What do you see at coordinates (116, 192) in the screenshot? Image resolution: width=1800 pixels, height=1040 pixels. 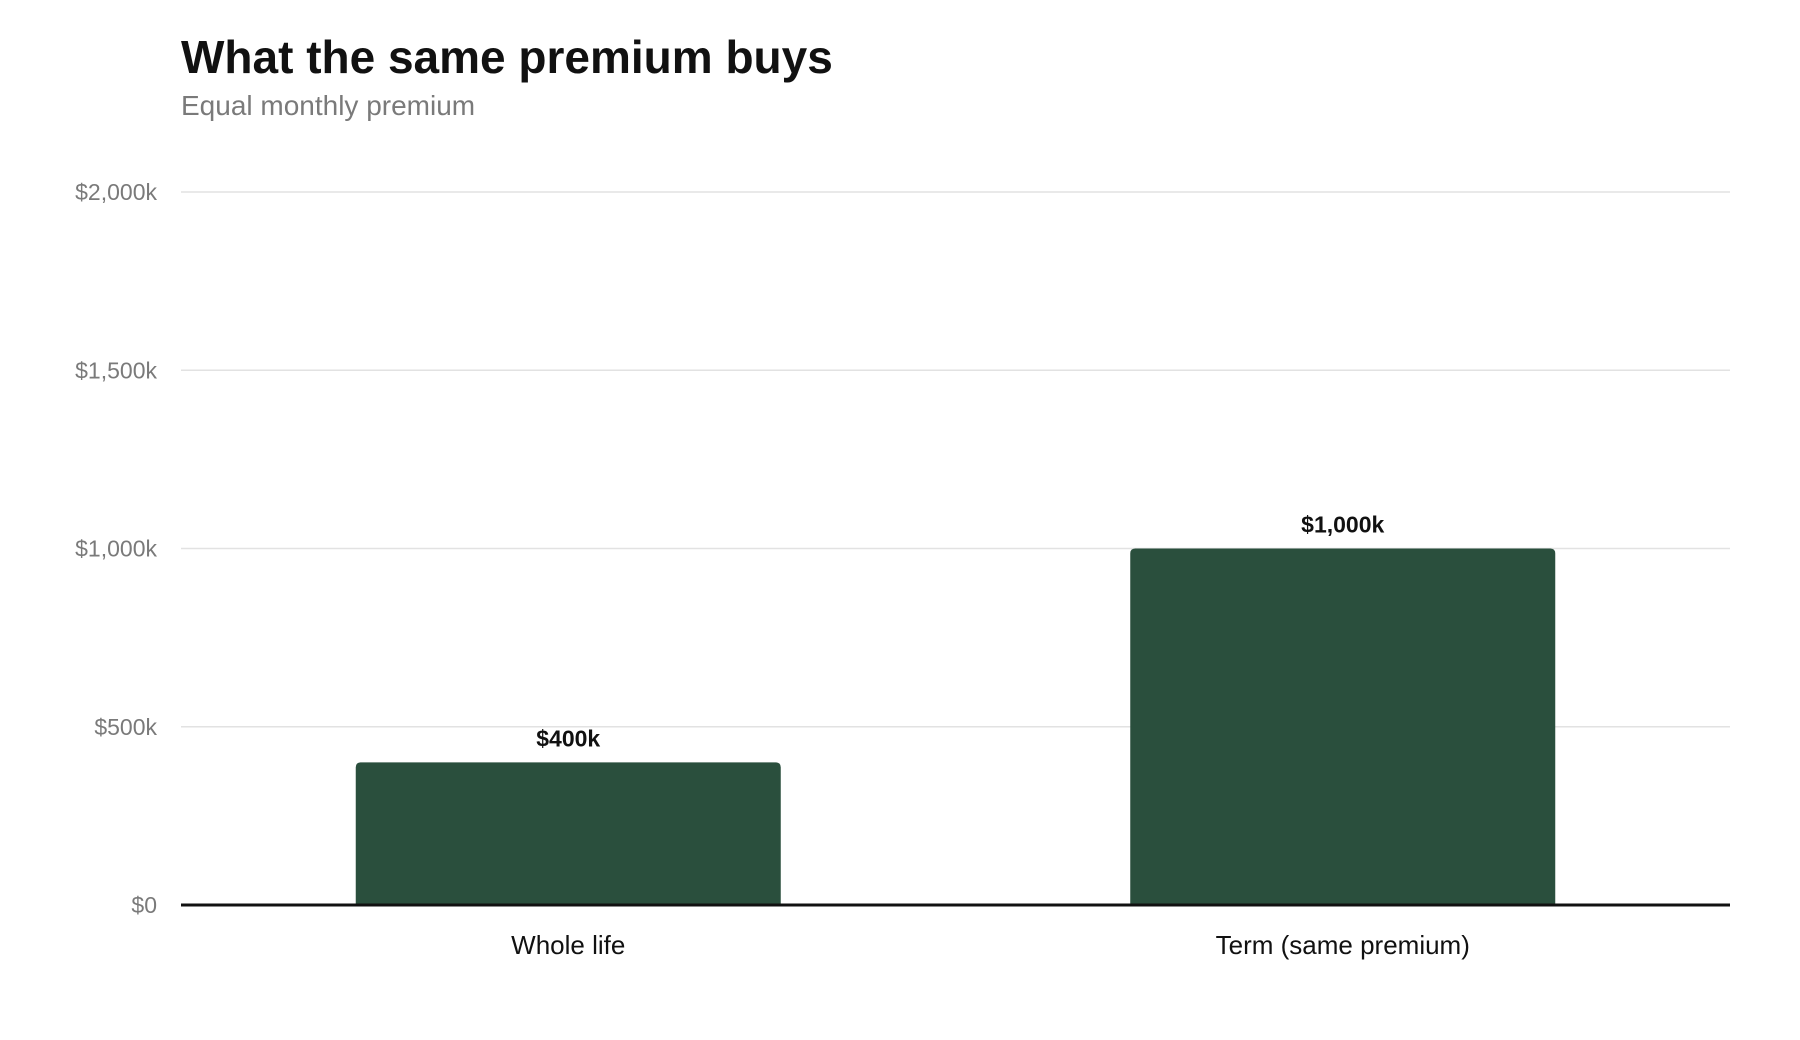 I see `y-tick-label: $2,000k` at bounding box center [116, 192].